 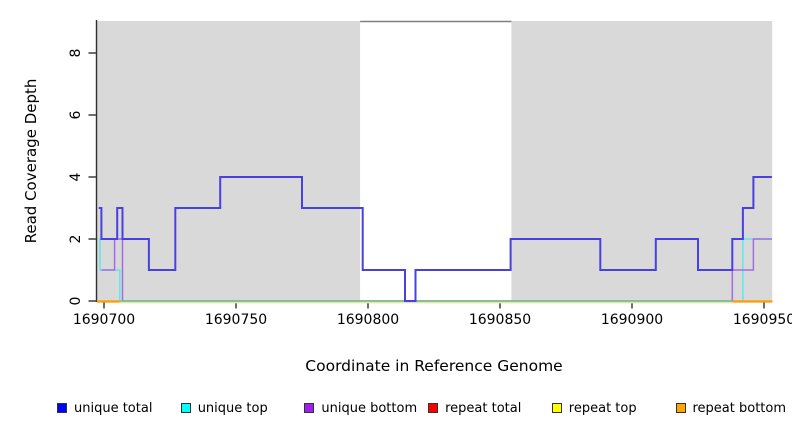 I want to click on y-axis-title: Read Coverage Depth, so click(x=31, y=161).